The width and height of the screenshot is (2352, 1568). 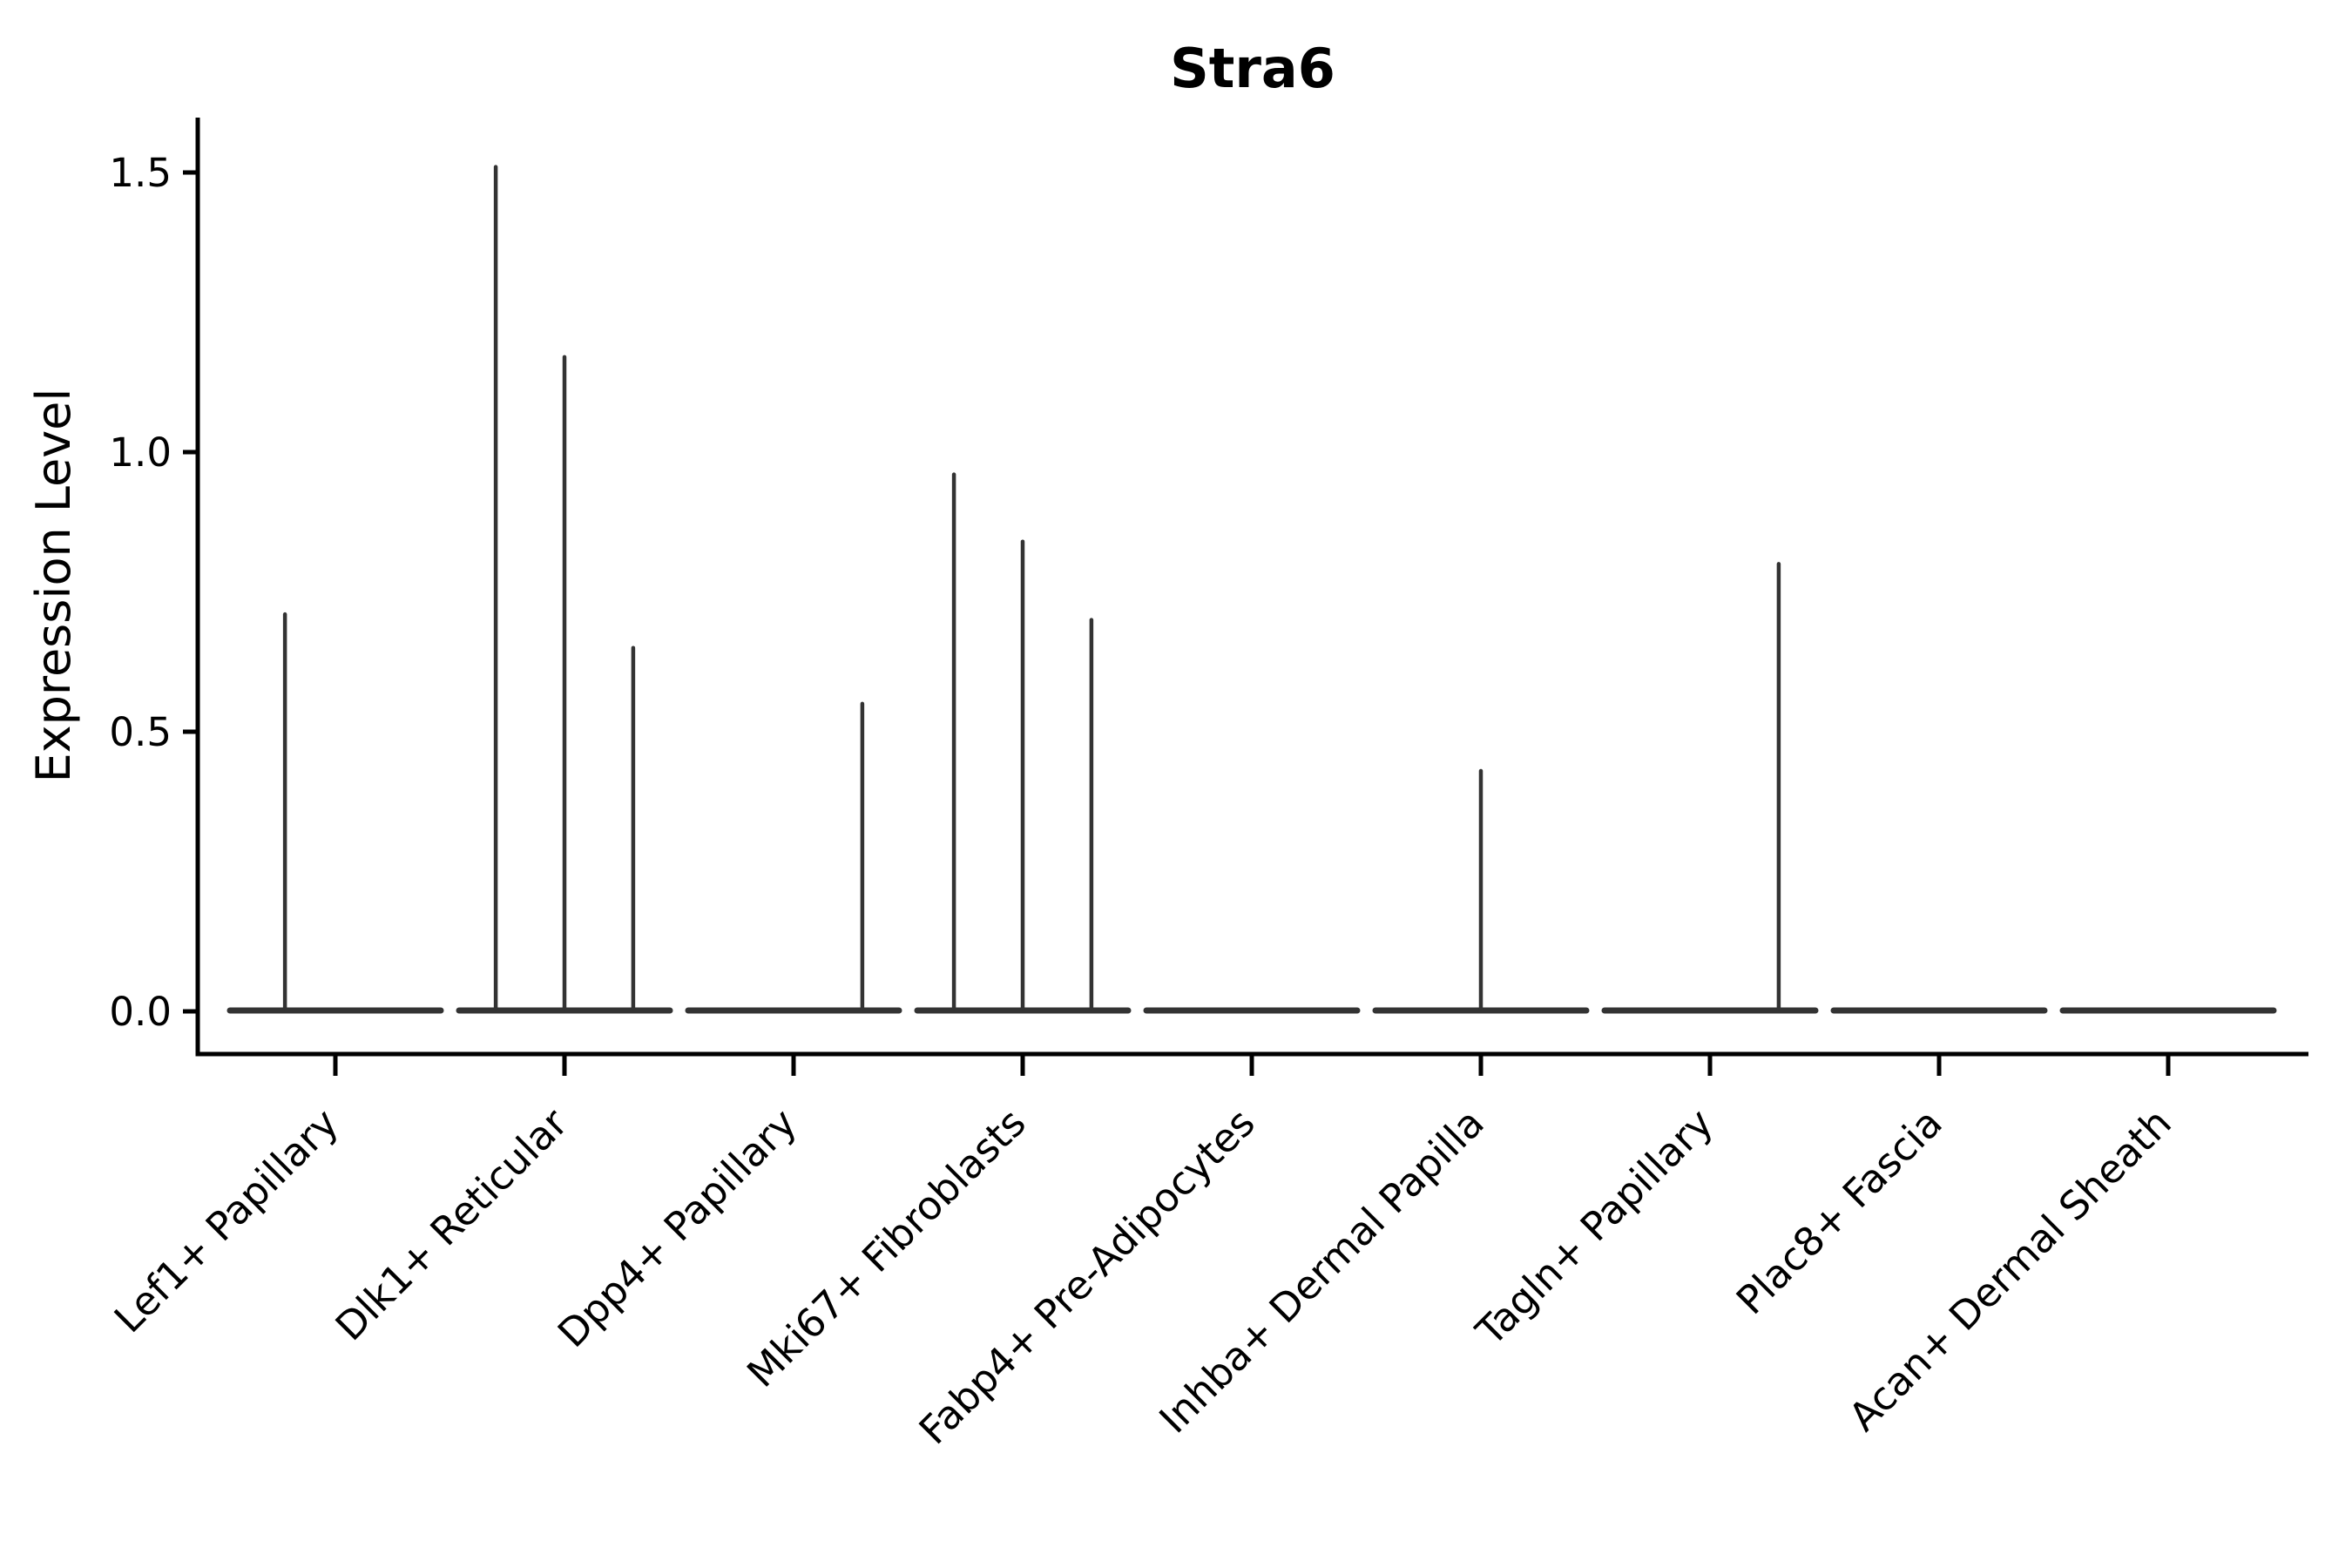 I want to click on x-tick-label: Dlk1+ Reticular, so click(x=452, y=1224).